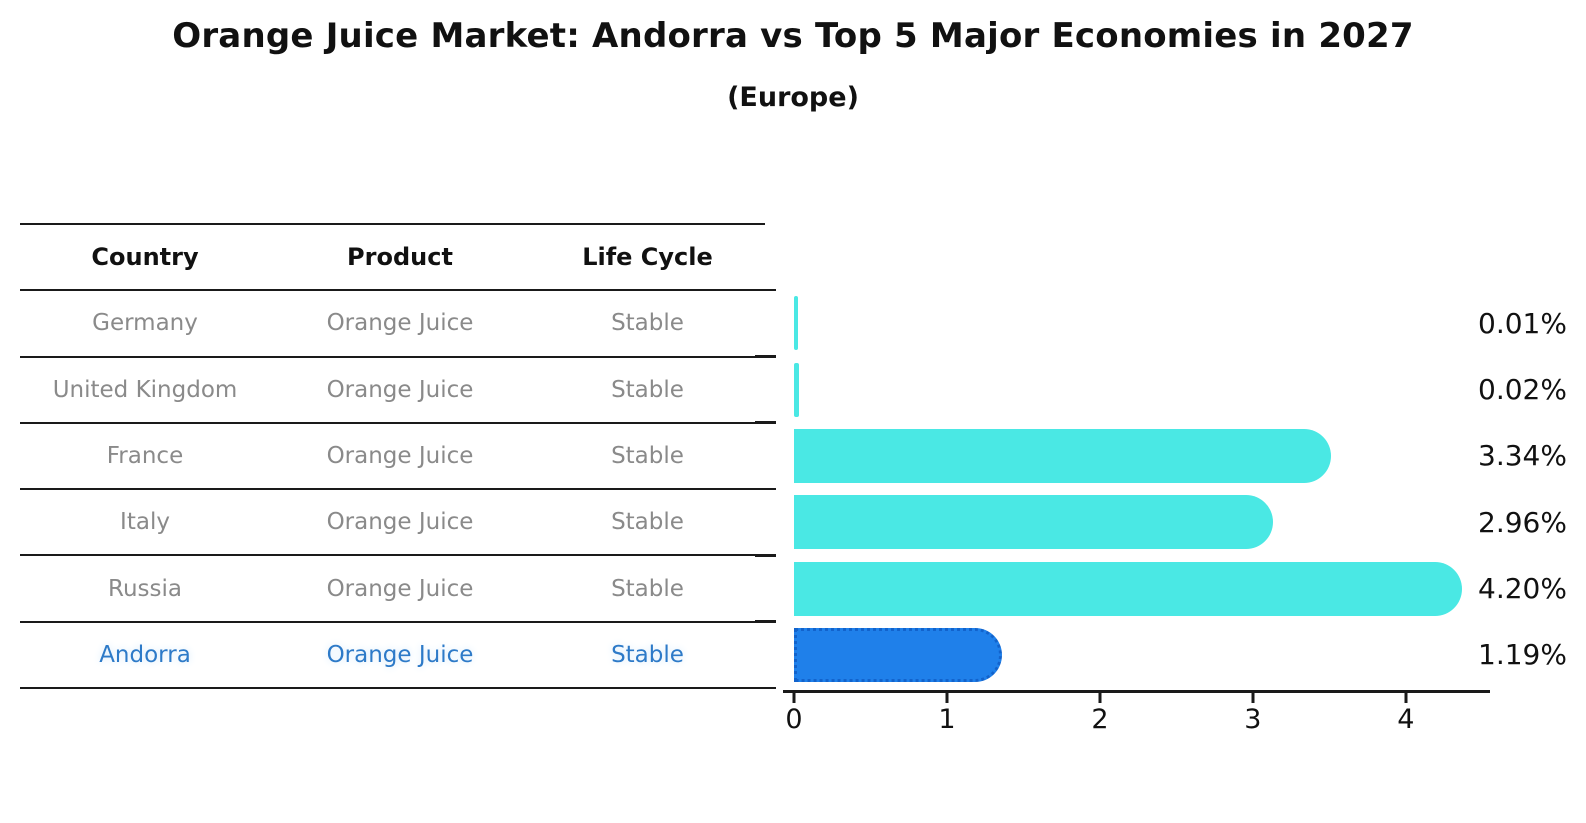 The width and height of the screenshot is (1586, 823). I want to click on page-subtitle: (Europe), so click(793, 97).